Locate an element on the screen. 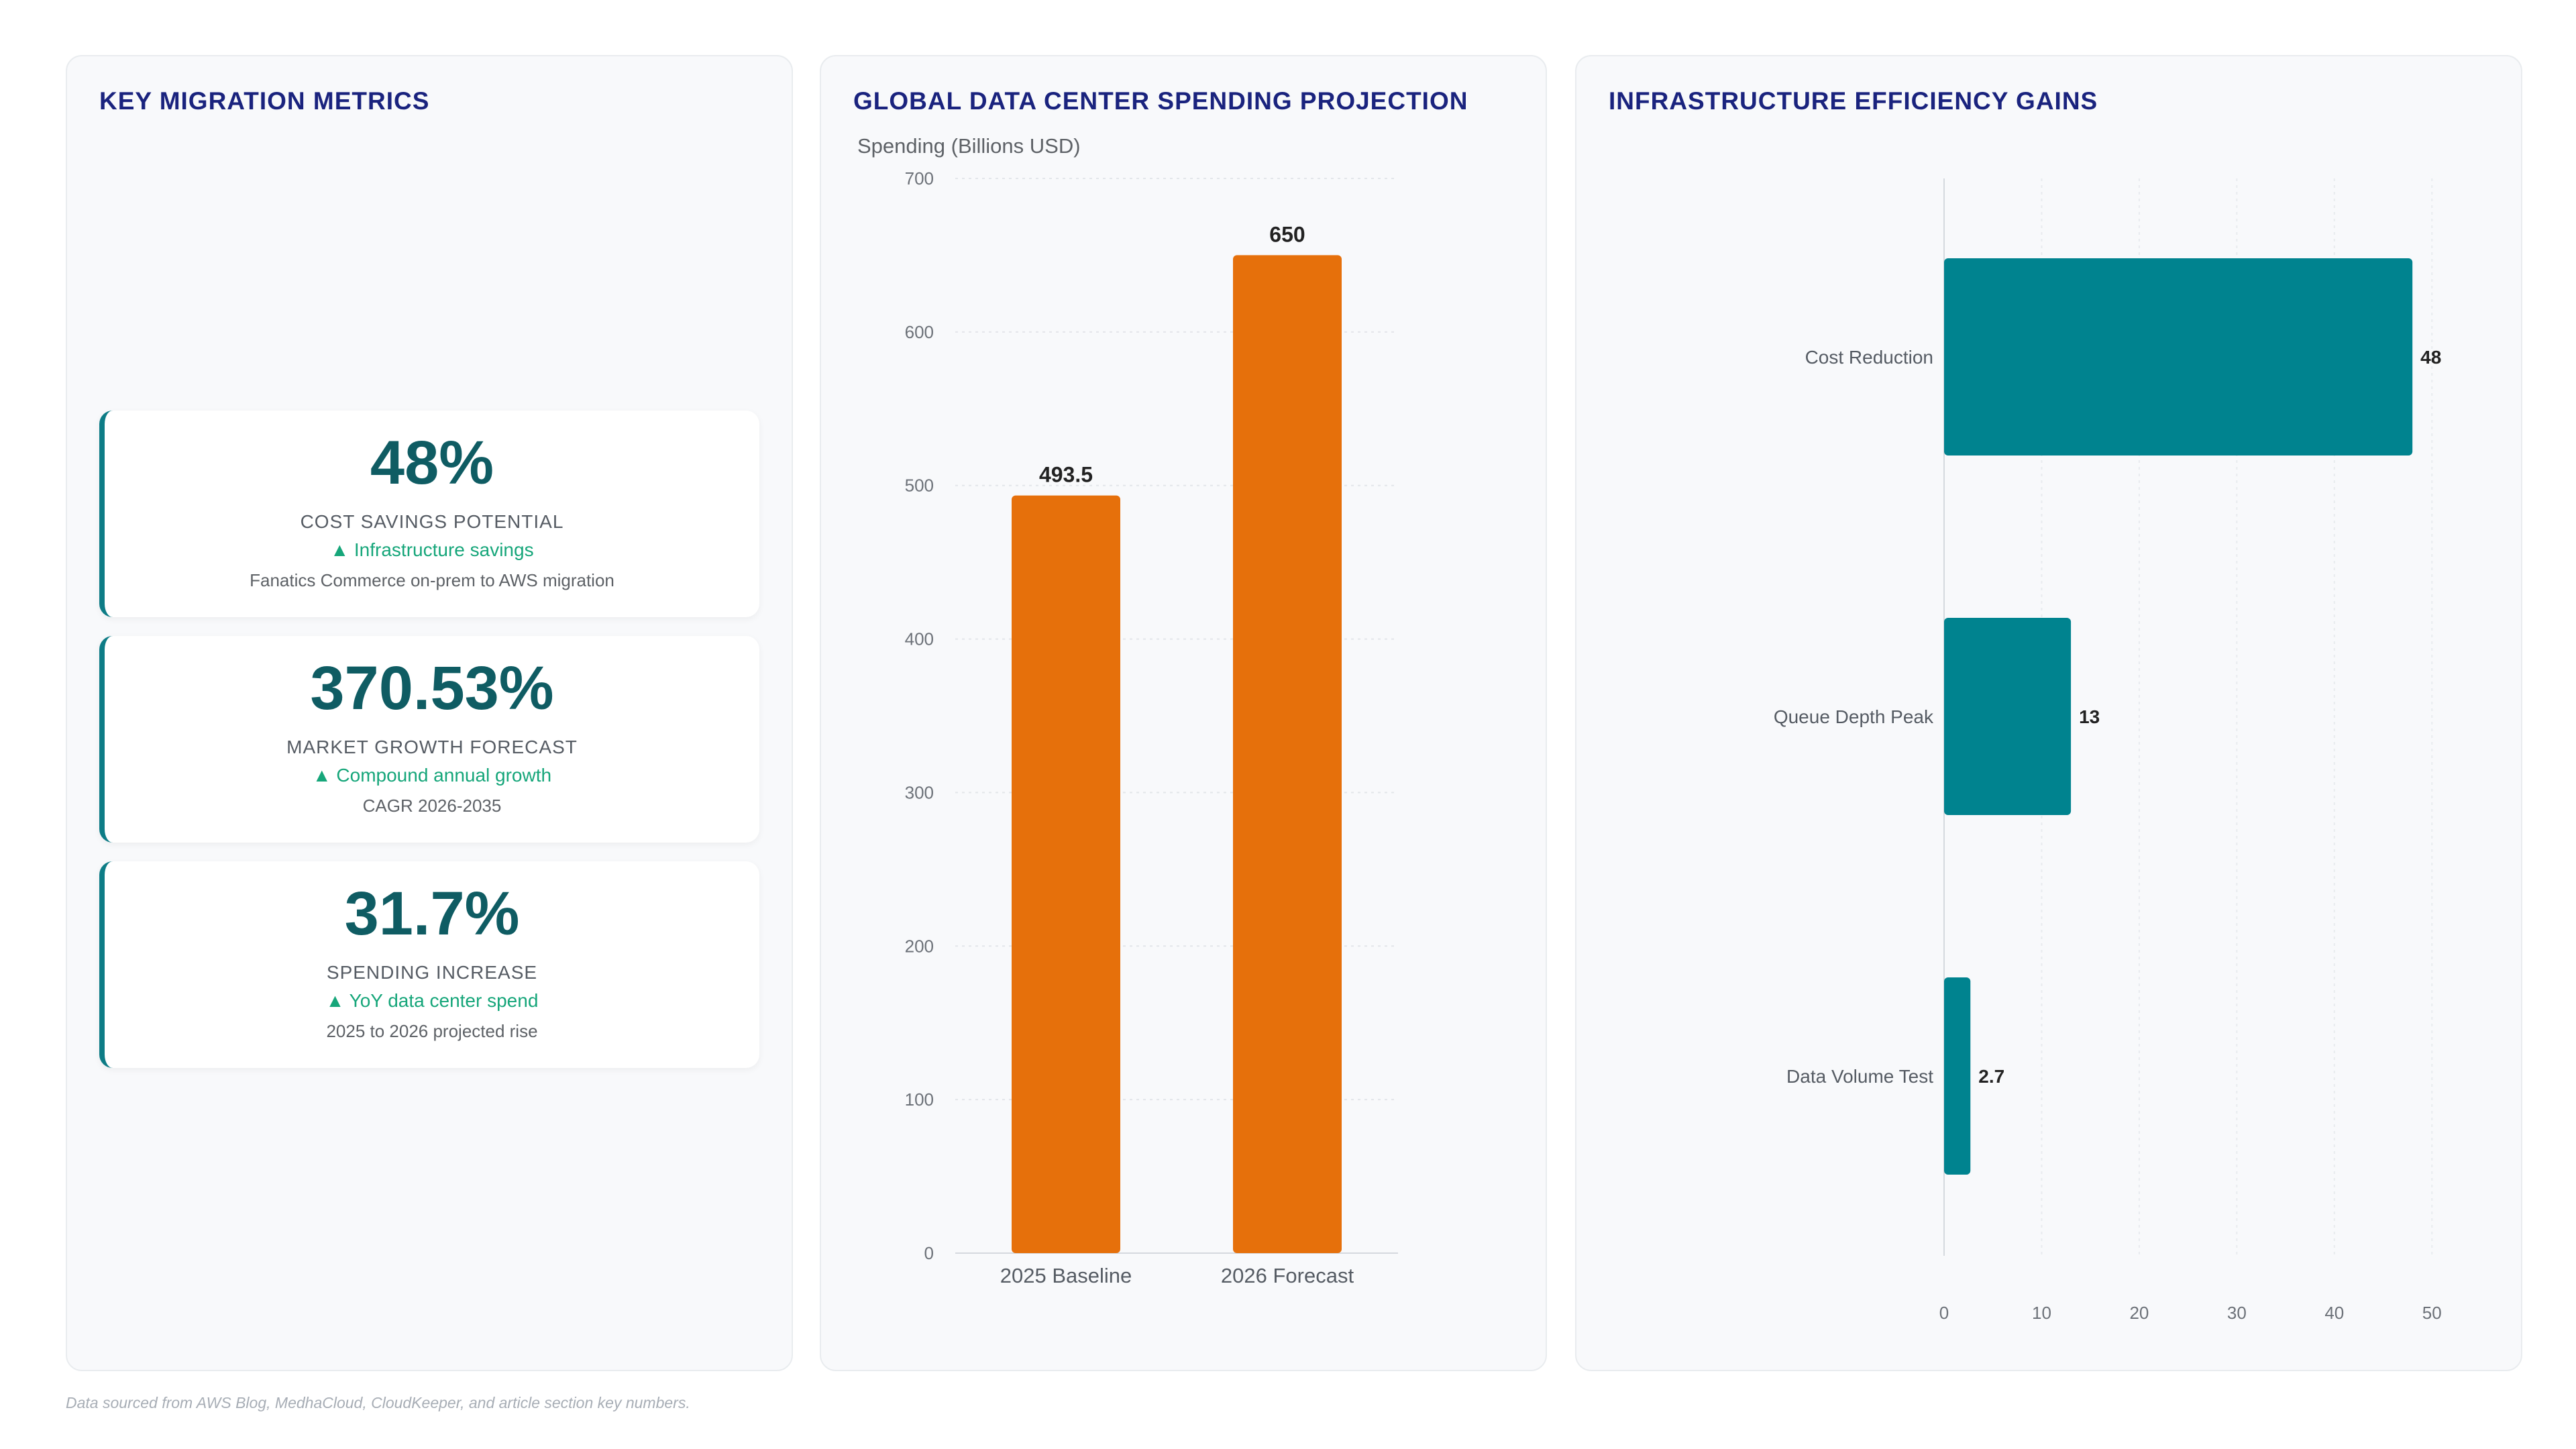  metric-value: 31.7% is located at coordinates (432, 913).